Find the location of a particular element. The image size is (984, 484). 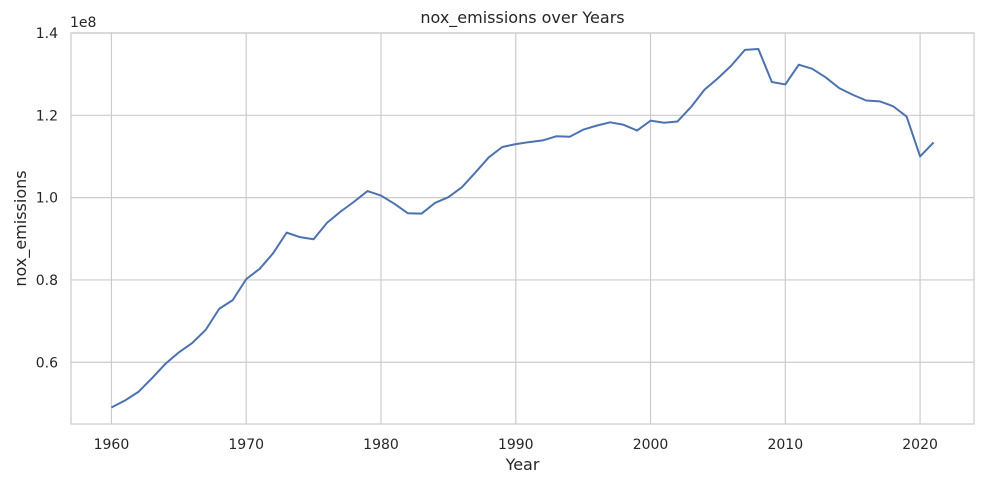

y-tick-label: 0.8 is located at coordinates (47, 281).